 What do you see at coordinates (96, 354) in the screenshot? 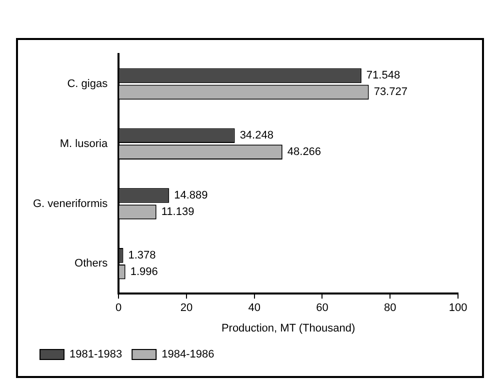
I see `legend-label: 1981-1983` at bounding box center [96, 354].